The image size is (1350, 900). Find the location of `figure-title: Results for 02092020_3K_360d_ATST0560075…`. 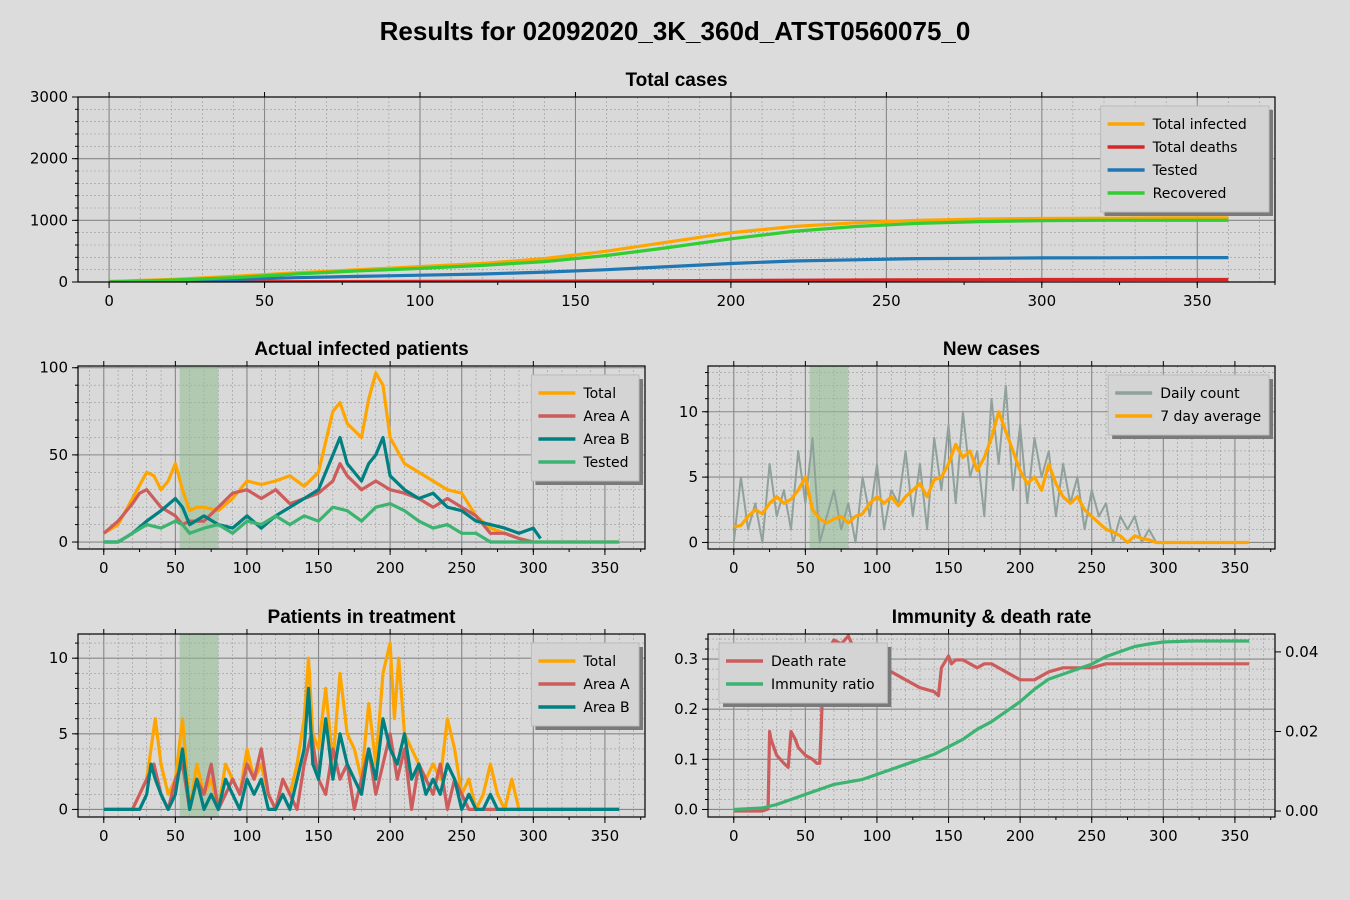

figure-title: Results for 02092020_3K_360d_ATST0560075… is located at coordinates (675, 31).